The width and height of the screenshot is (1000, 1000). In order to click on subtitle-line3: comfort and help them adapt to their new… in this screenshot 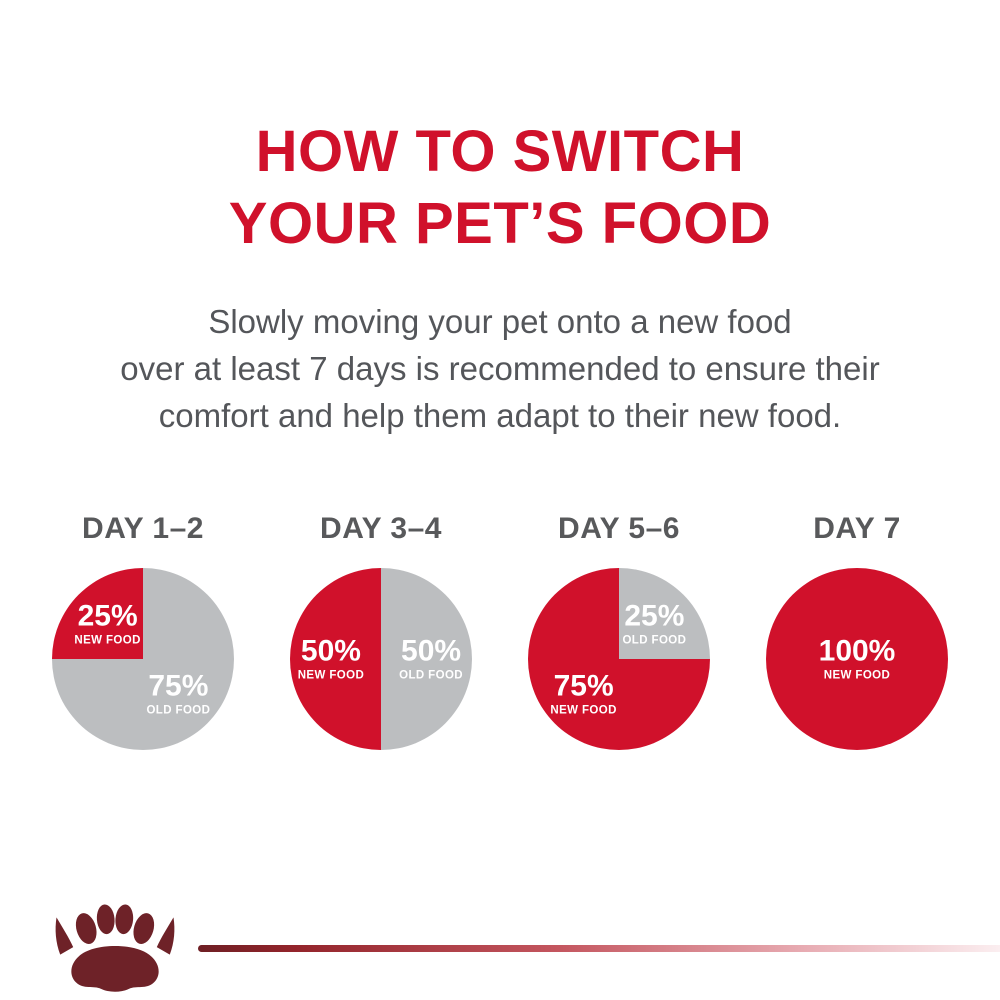, I will do `click(500, 415)`.